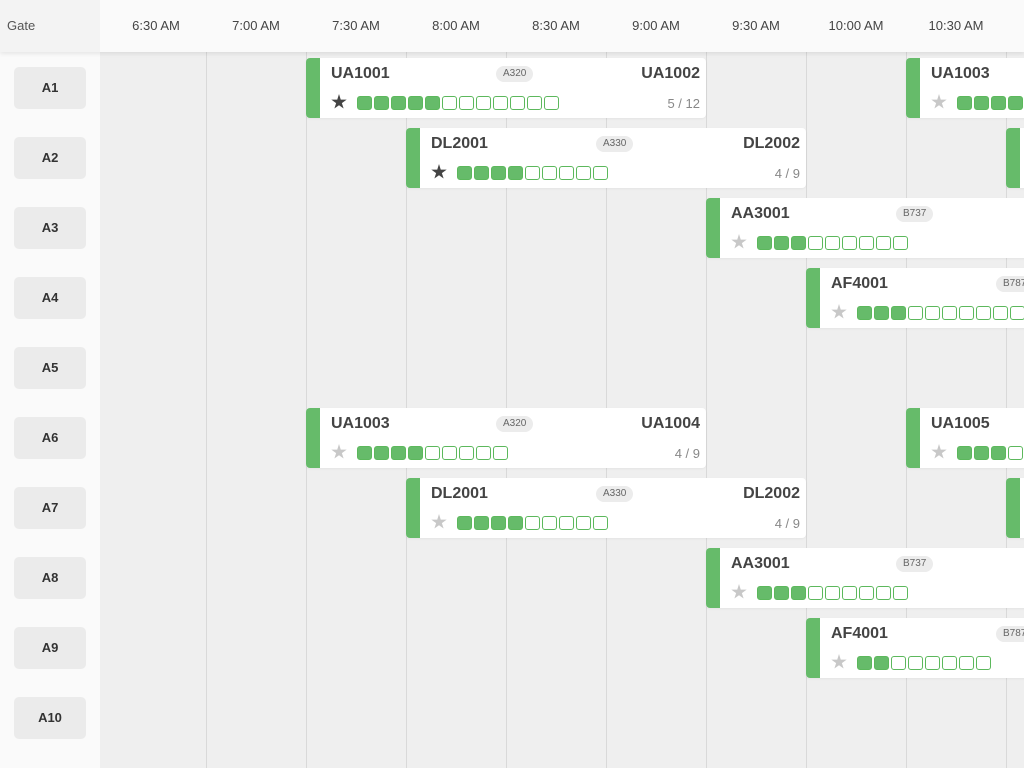  I want to click on gate-button-a2: A2, so click(50, 158).